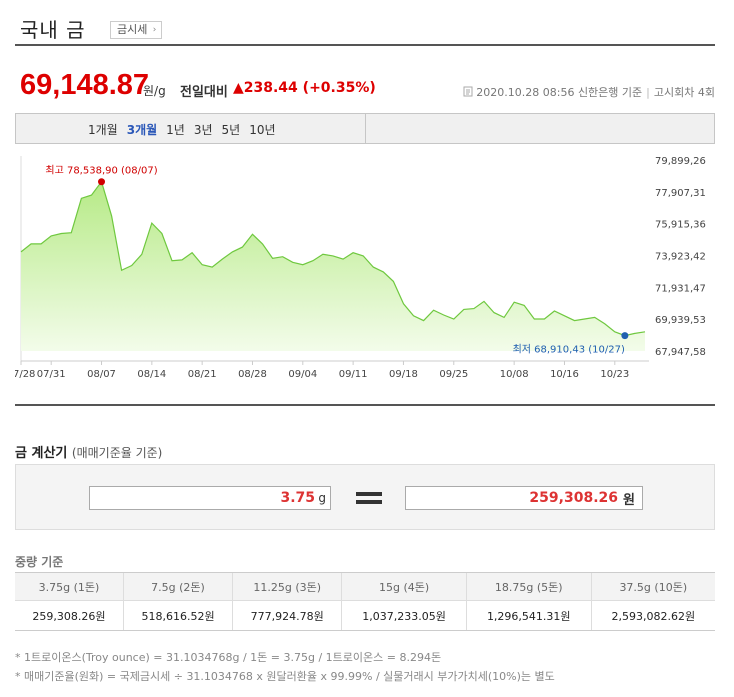 This screenshot has width=734, height=697. Describe the element at coordinates (186, 129) in the screenshot. I see `period-tabs: 1개월 3개월 1년 3년 5년 10년` at that location.